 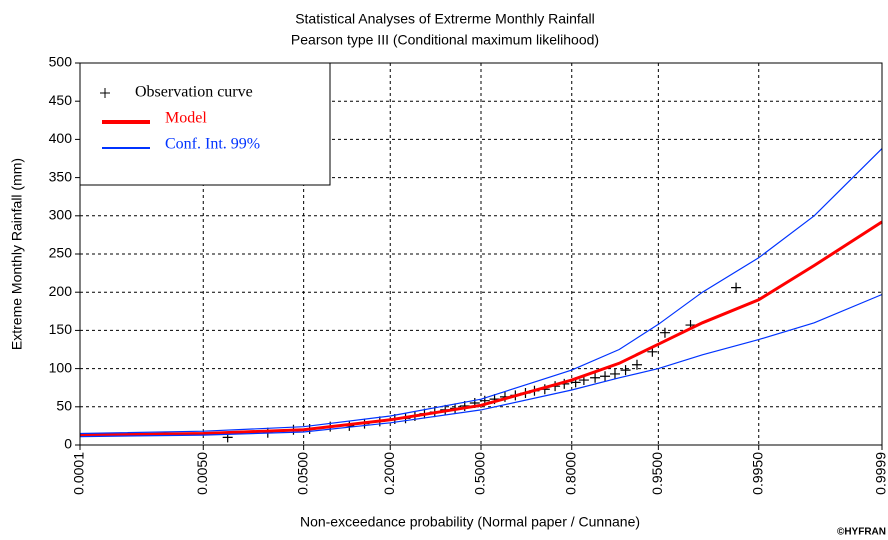 I want to click on y-tick-label: 500, so click(x=61, y=62).